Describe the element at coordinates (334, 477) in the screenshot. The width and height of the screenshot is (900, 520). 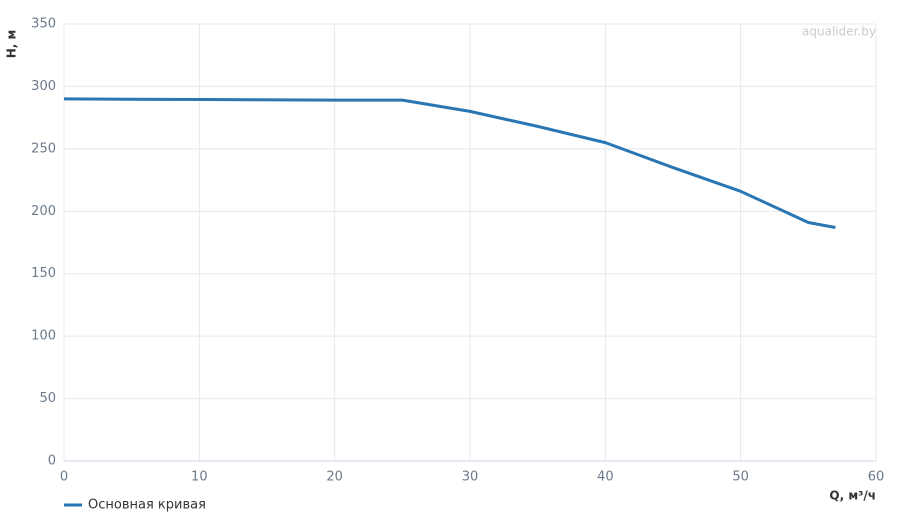
I see `x-tick-label: 20` at that location.